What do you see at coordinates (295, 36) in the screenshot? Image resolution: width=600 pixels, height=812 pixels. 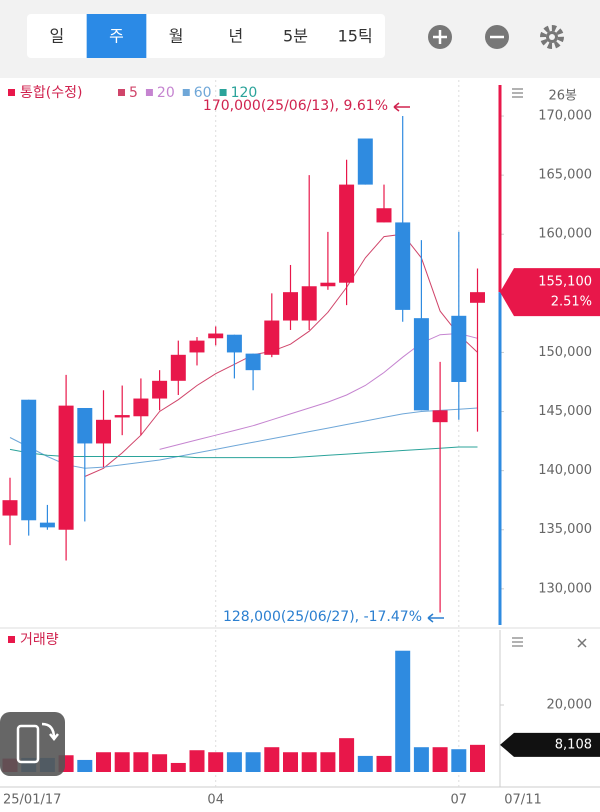 I see `tab: 5분` at bounding box center [295, 36].